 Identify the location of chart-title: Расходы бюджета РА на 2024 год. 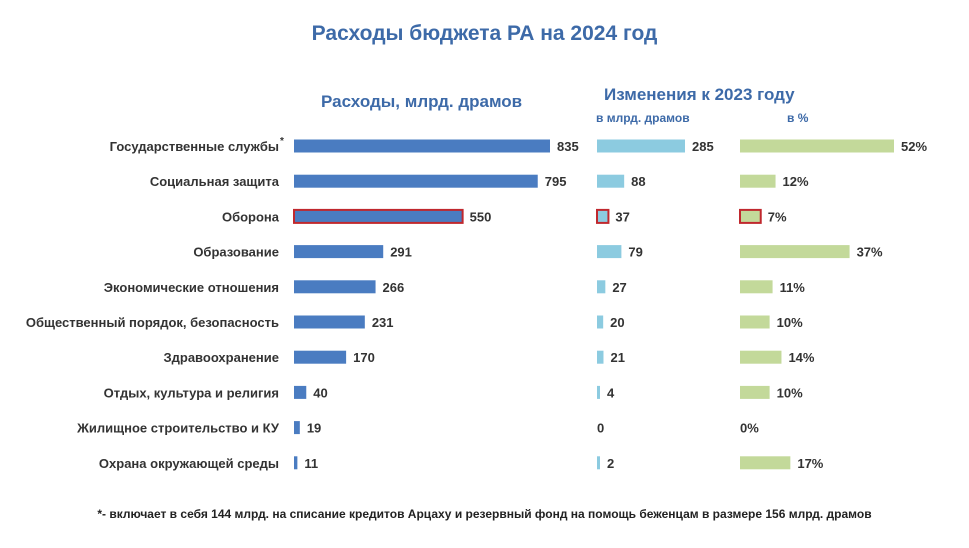
(484, 33).